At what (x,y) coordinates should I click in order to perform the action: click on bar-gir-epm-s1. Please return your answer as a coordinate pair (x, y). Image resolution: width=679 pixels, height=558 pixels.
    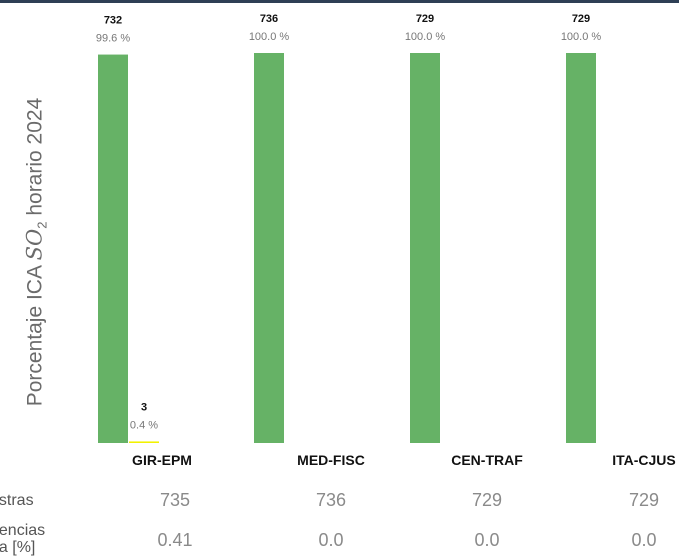
    Looking at the image, I should click on (144, 442).